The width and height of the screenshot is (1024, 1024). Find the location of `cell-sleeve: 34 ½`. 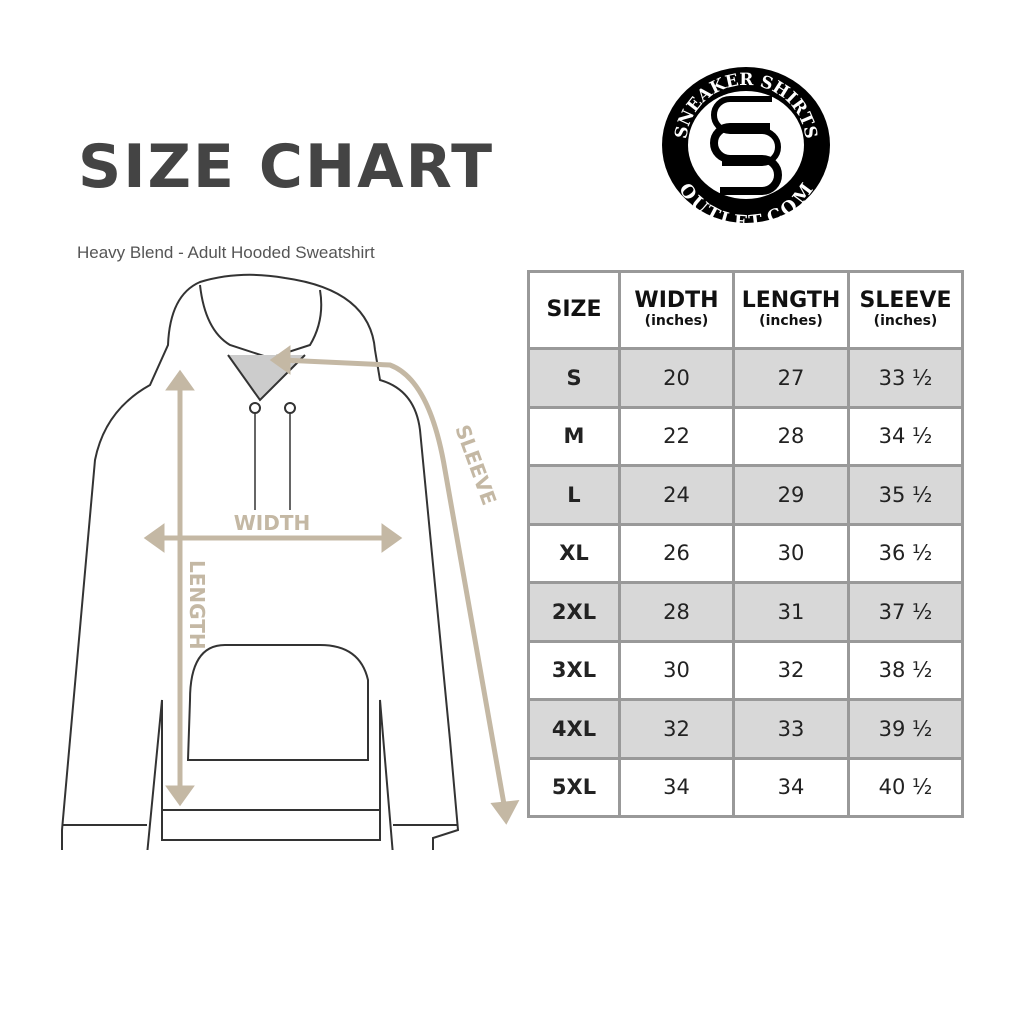

cell-sleeve: 34 ½ is located at coordinates (905, 436).